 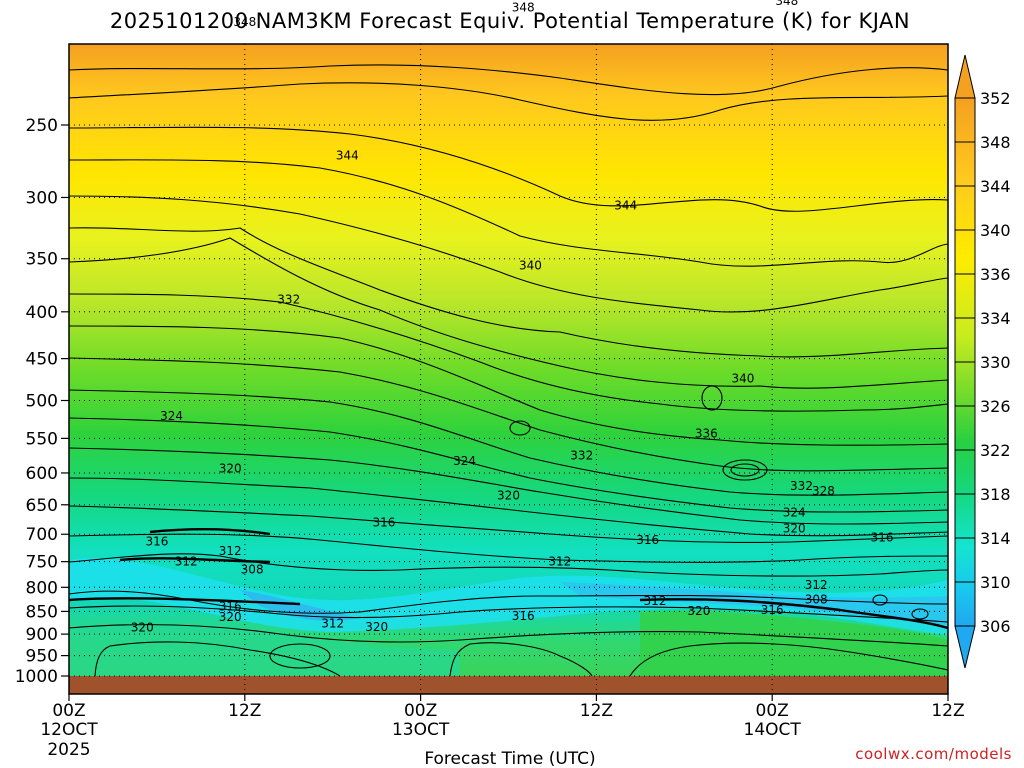 I want to click on y-tick-label: 550, so click(x=42, y=439).